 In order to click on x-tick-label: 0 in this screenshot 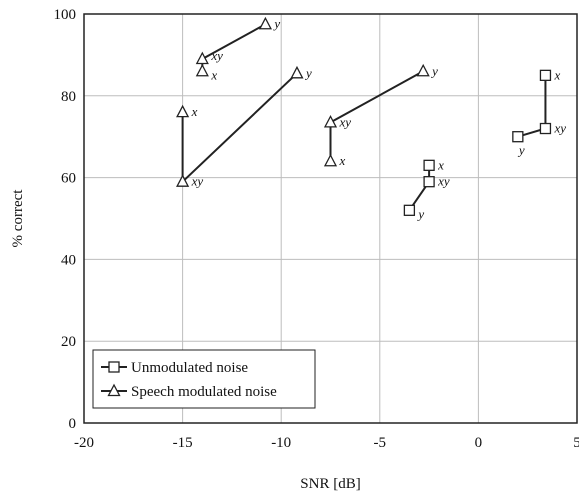, I will do `click(479, 443)`.